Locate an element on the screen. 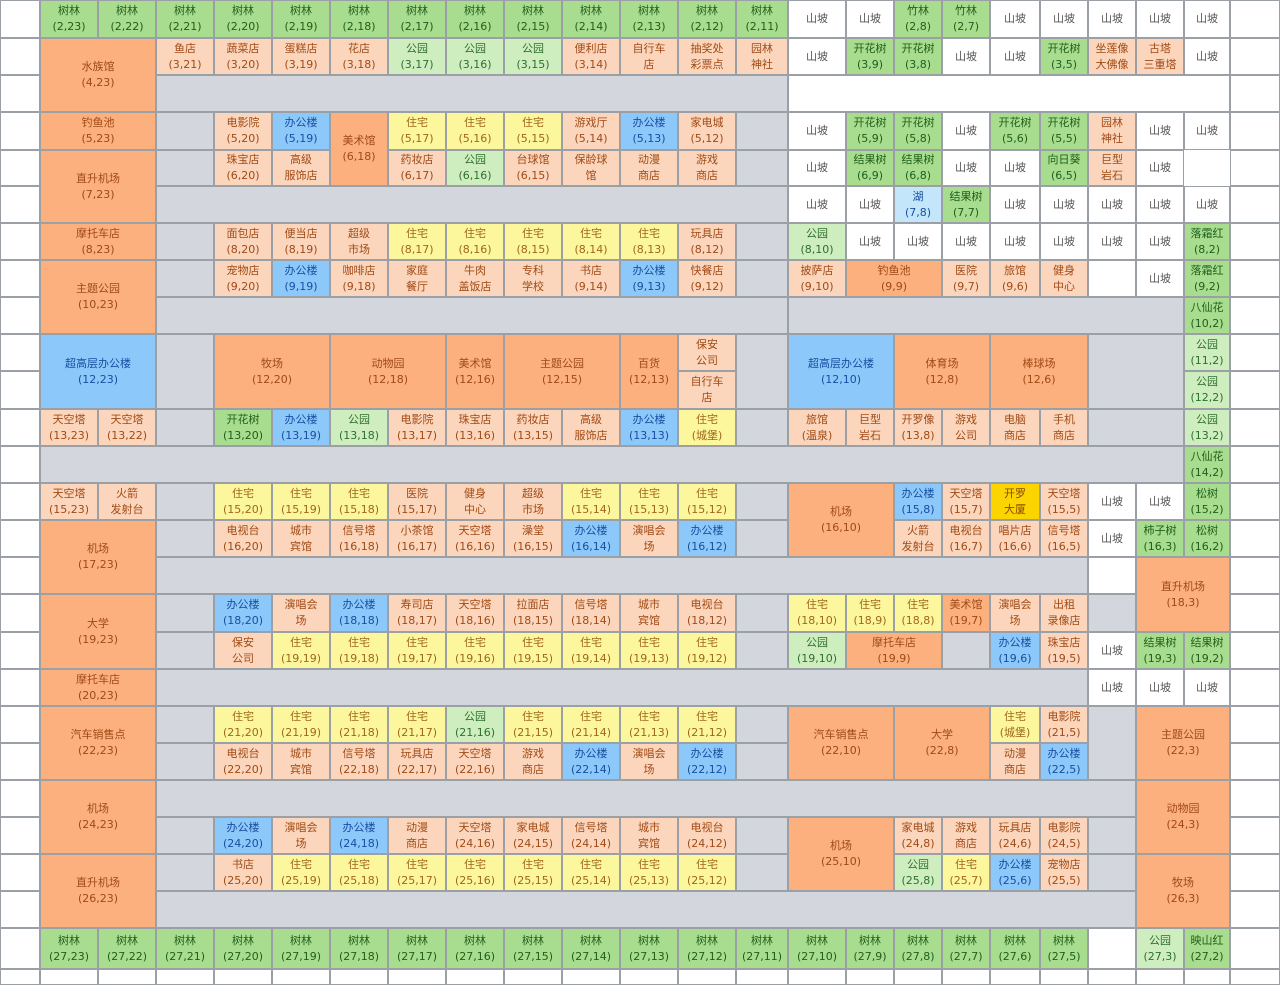 The width and height of the screenshot is (1280, 985). map-cell: 电影院 (13,17) is located at coordinates (417, 427).